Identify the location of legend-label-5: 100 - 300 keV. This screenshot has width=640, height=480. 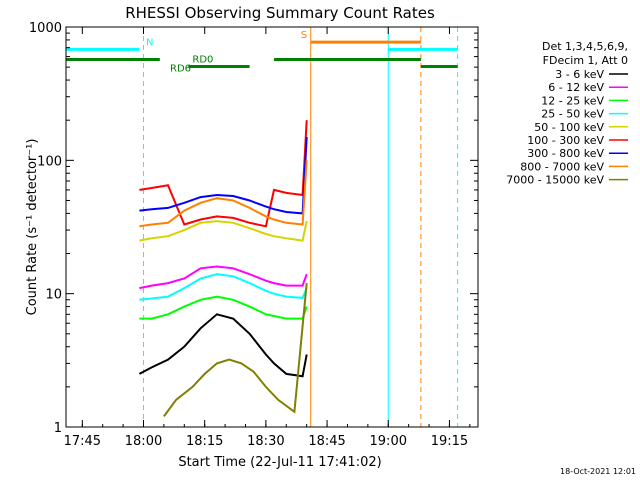
(565, 140).